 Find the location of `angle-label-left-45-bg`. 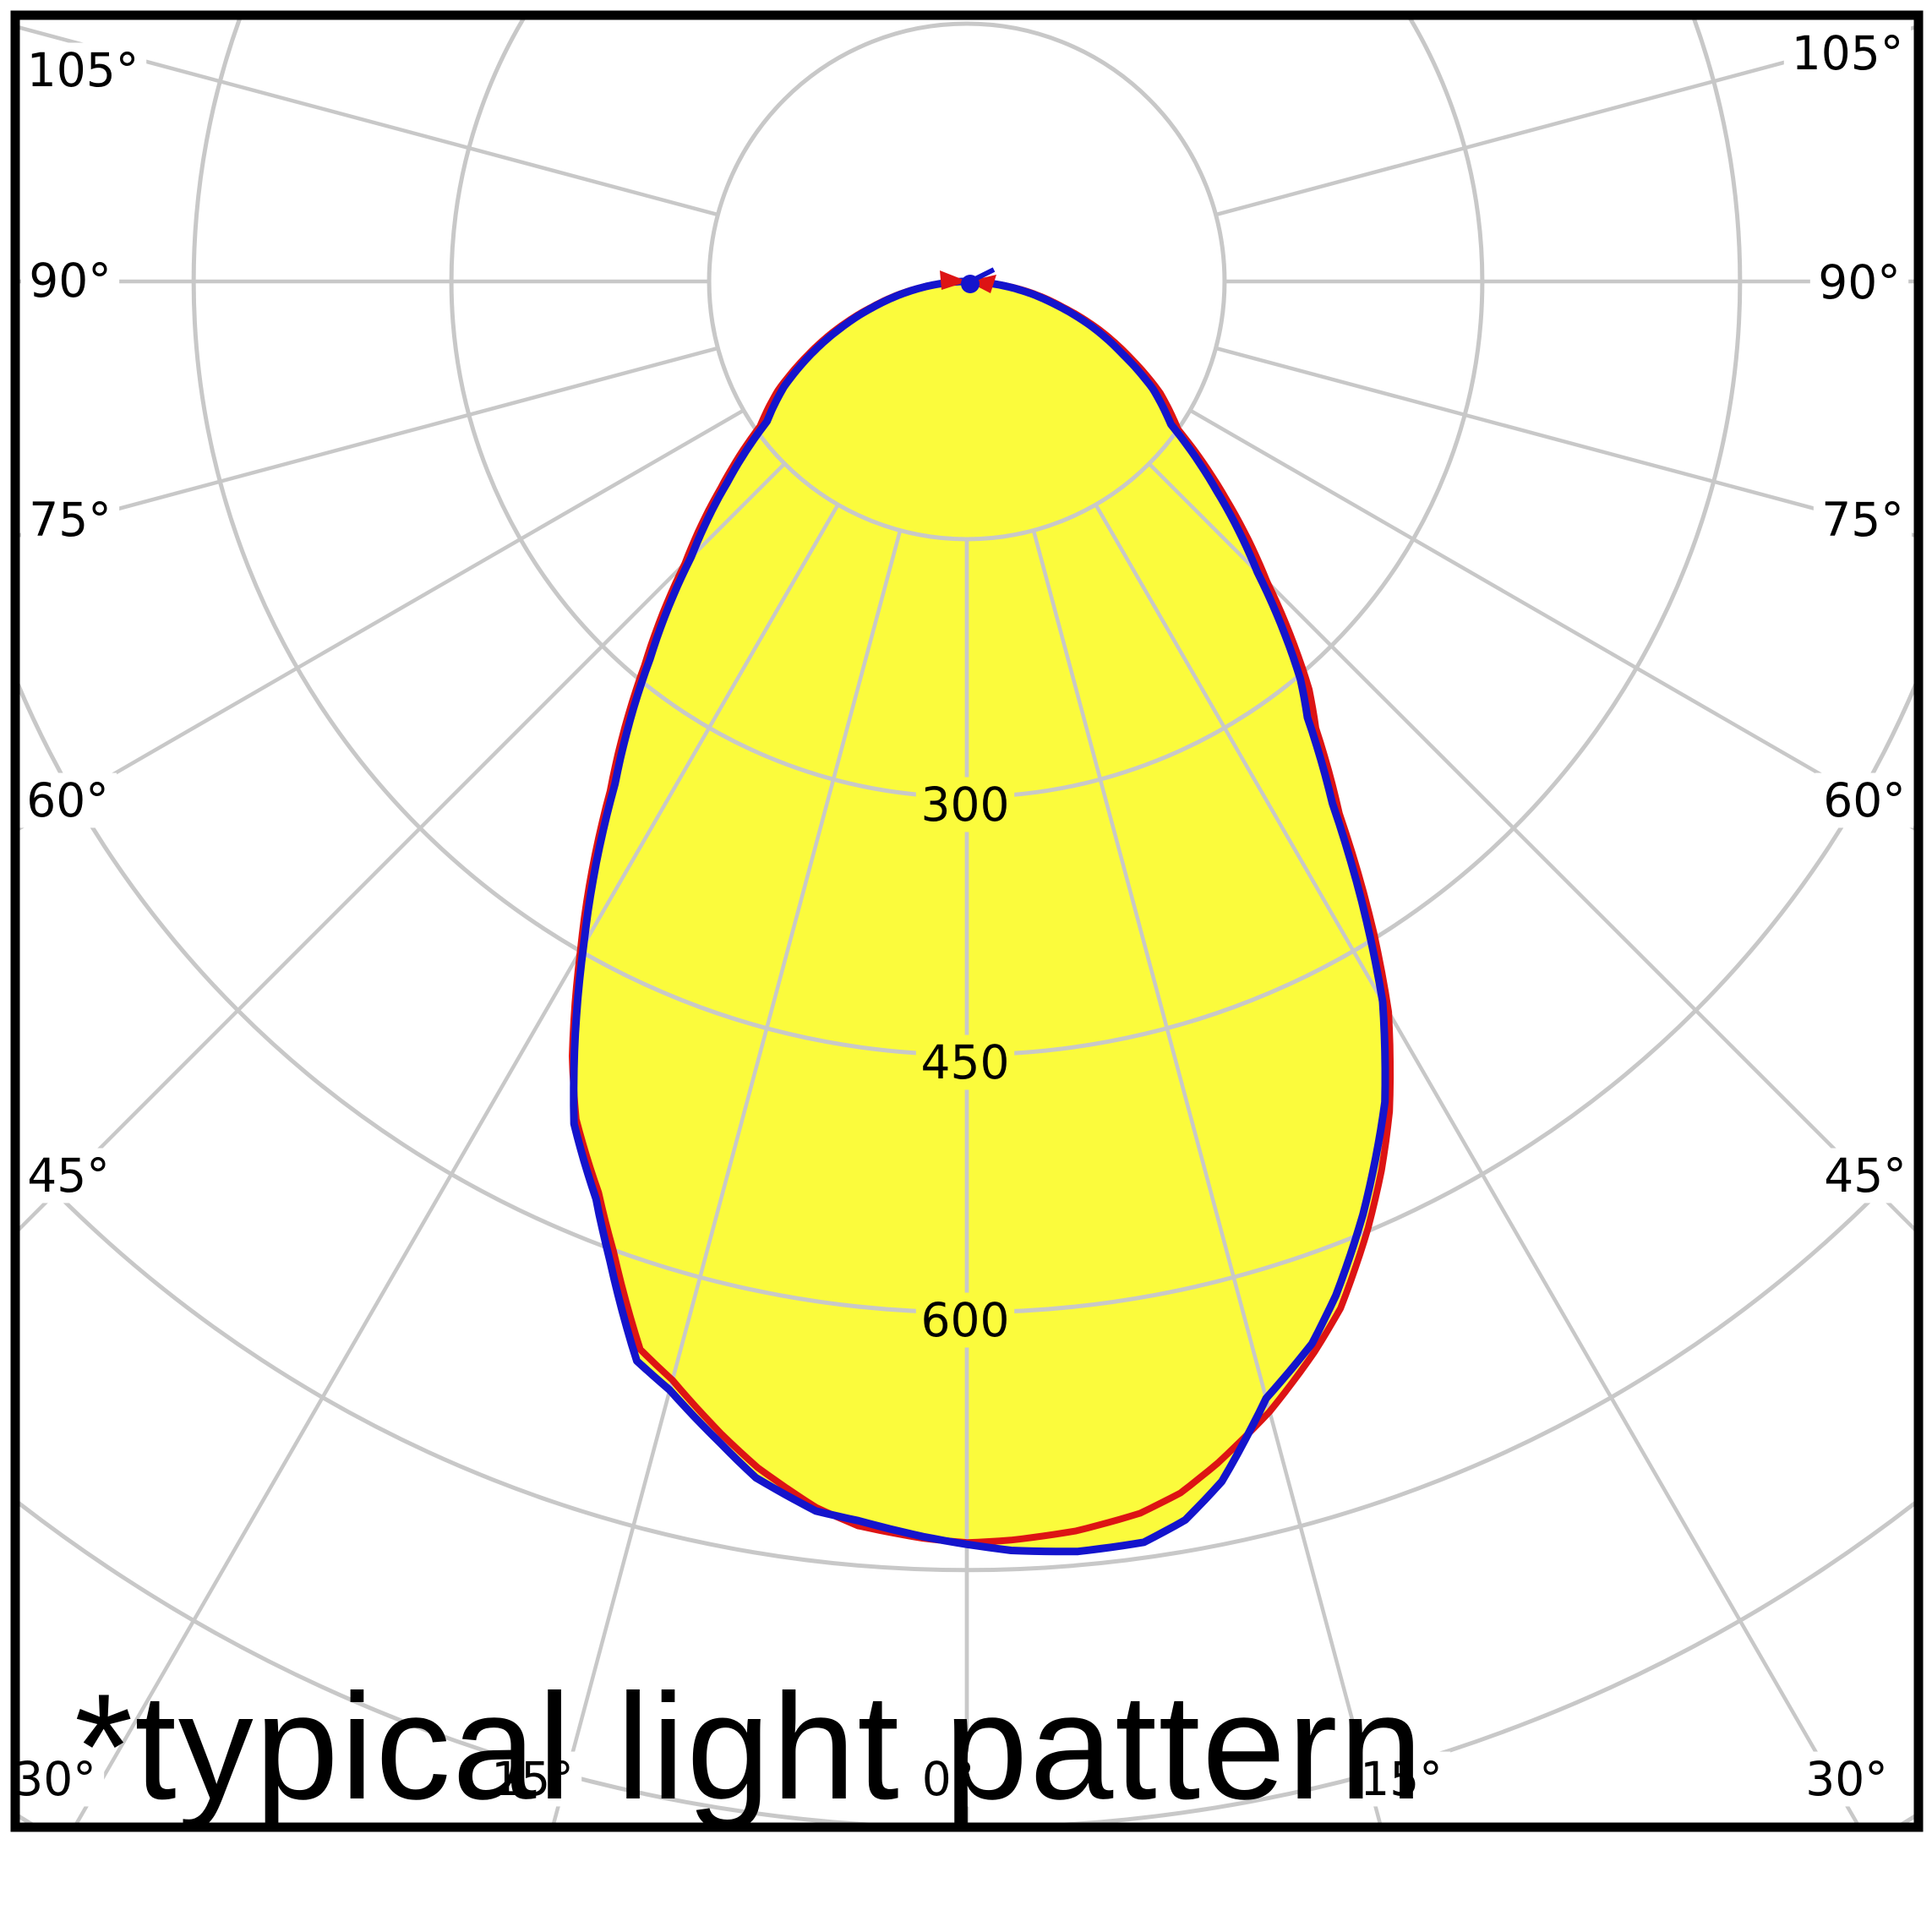

angle-label-left-45-bg is located at coordinates (68, 1175).